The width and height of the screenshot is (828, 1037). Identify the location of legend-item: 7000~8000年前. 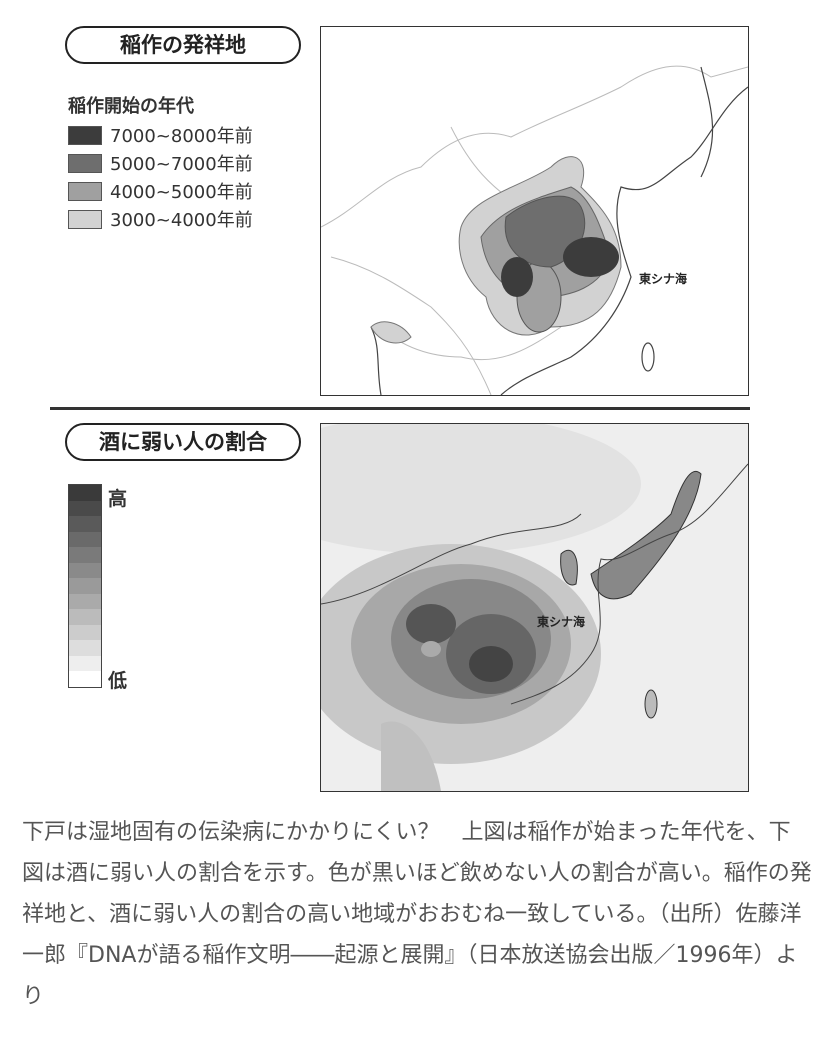
(160, 135).